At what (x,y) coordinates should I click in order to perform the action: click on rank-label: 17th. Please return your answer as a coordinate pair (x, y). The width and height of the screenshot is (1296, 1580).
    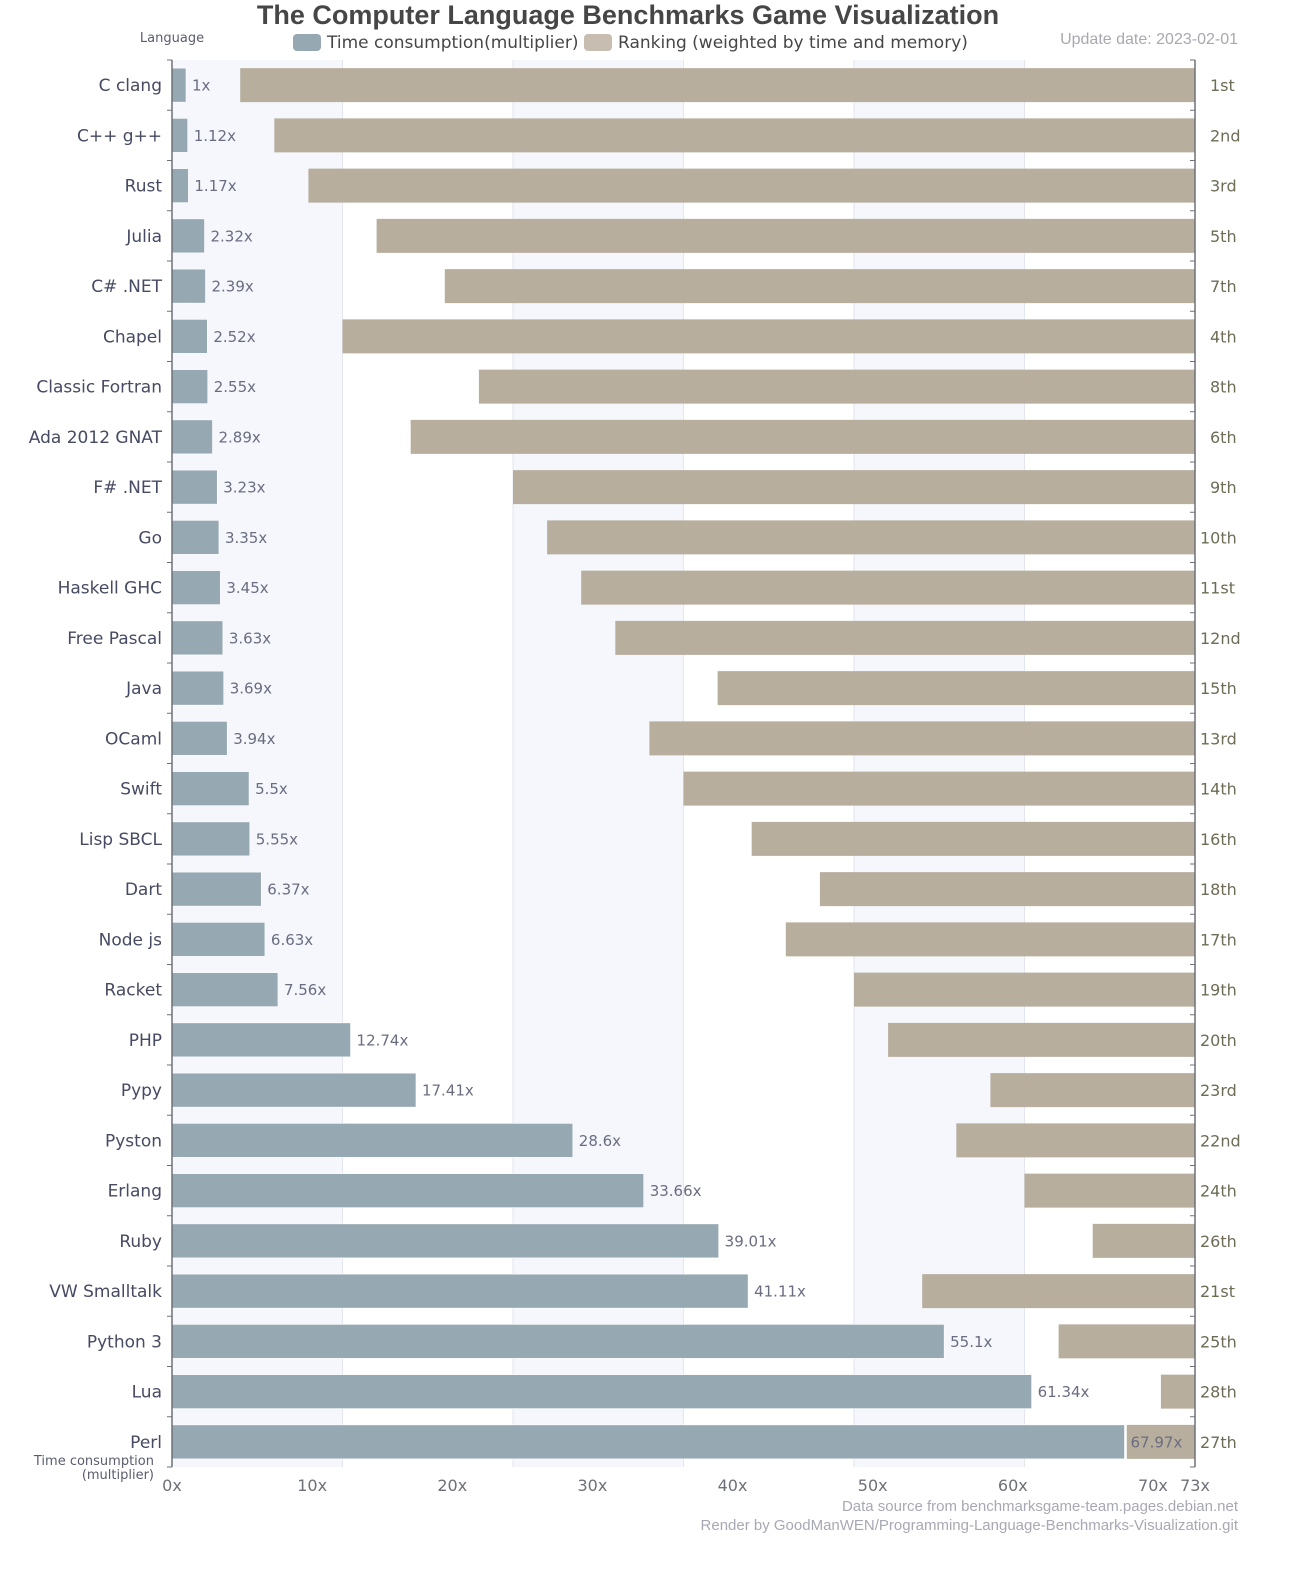
    Looking at the image, I should click on (1218, 939).